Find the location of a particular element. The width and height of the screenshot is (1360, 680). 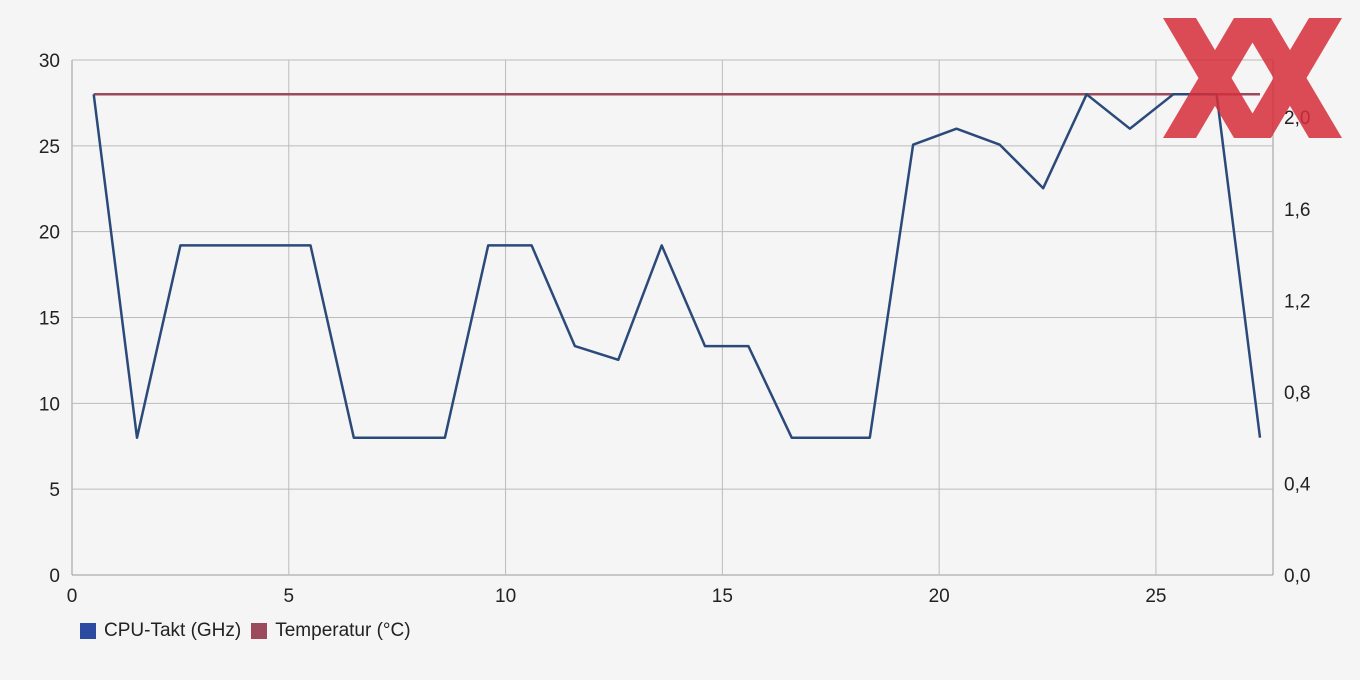

watermark-x1-stroke-b is located at coordinates (1215, 78).